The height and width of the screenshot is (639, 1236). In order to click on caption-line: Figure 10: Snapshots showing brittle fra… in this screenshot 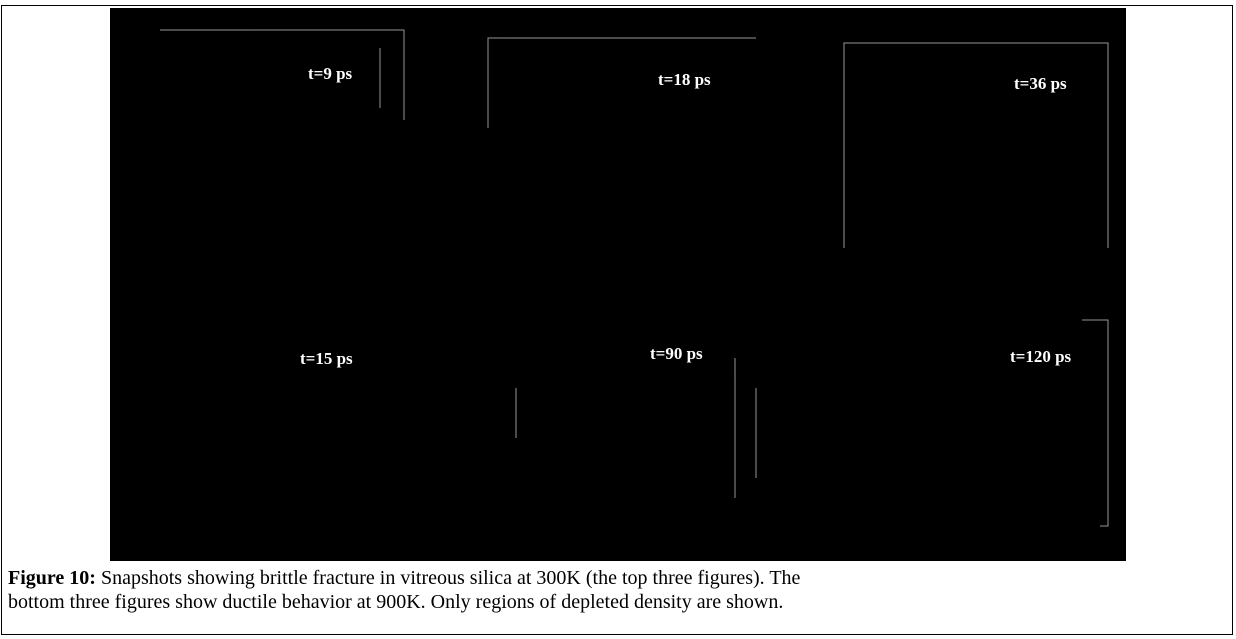, I will do `click(618, 578)`.